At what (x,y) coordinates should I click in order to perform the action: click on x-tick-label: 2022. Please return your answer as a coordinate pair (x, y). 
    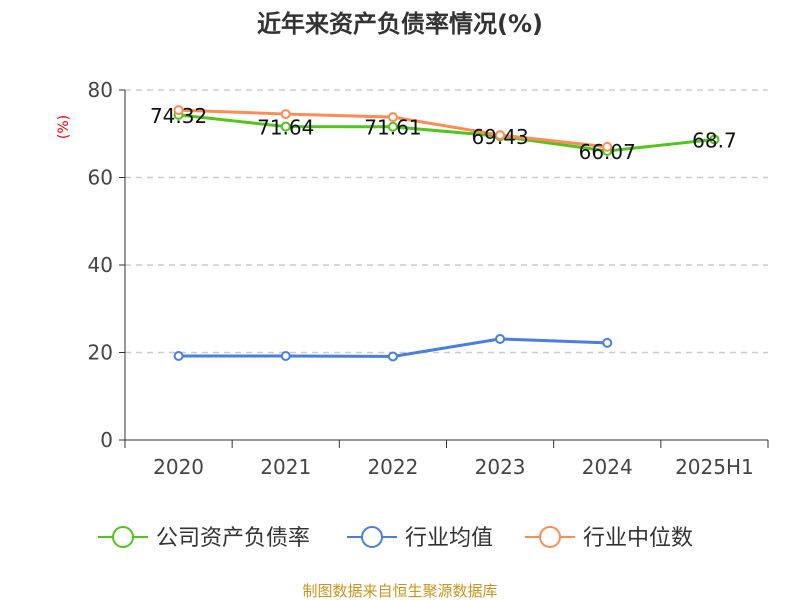
    Looking at the image, I should click on (392, 467).